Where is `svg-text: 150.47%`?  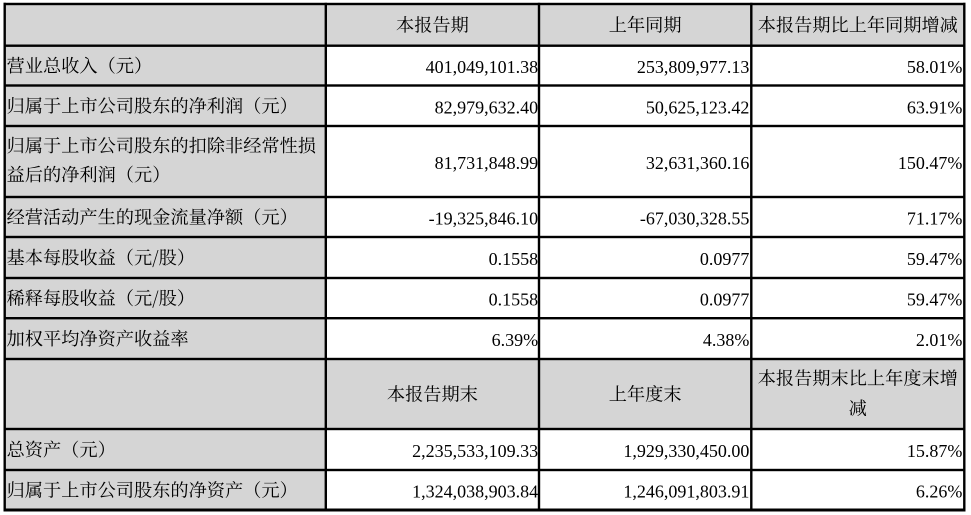 svg-text: 150.47% is located at coordinates (930, 163).